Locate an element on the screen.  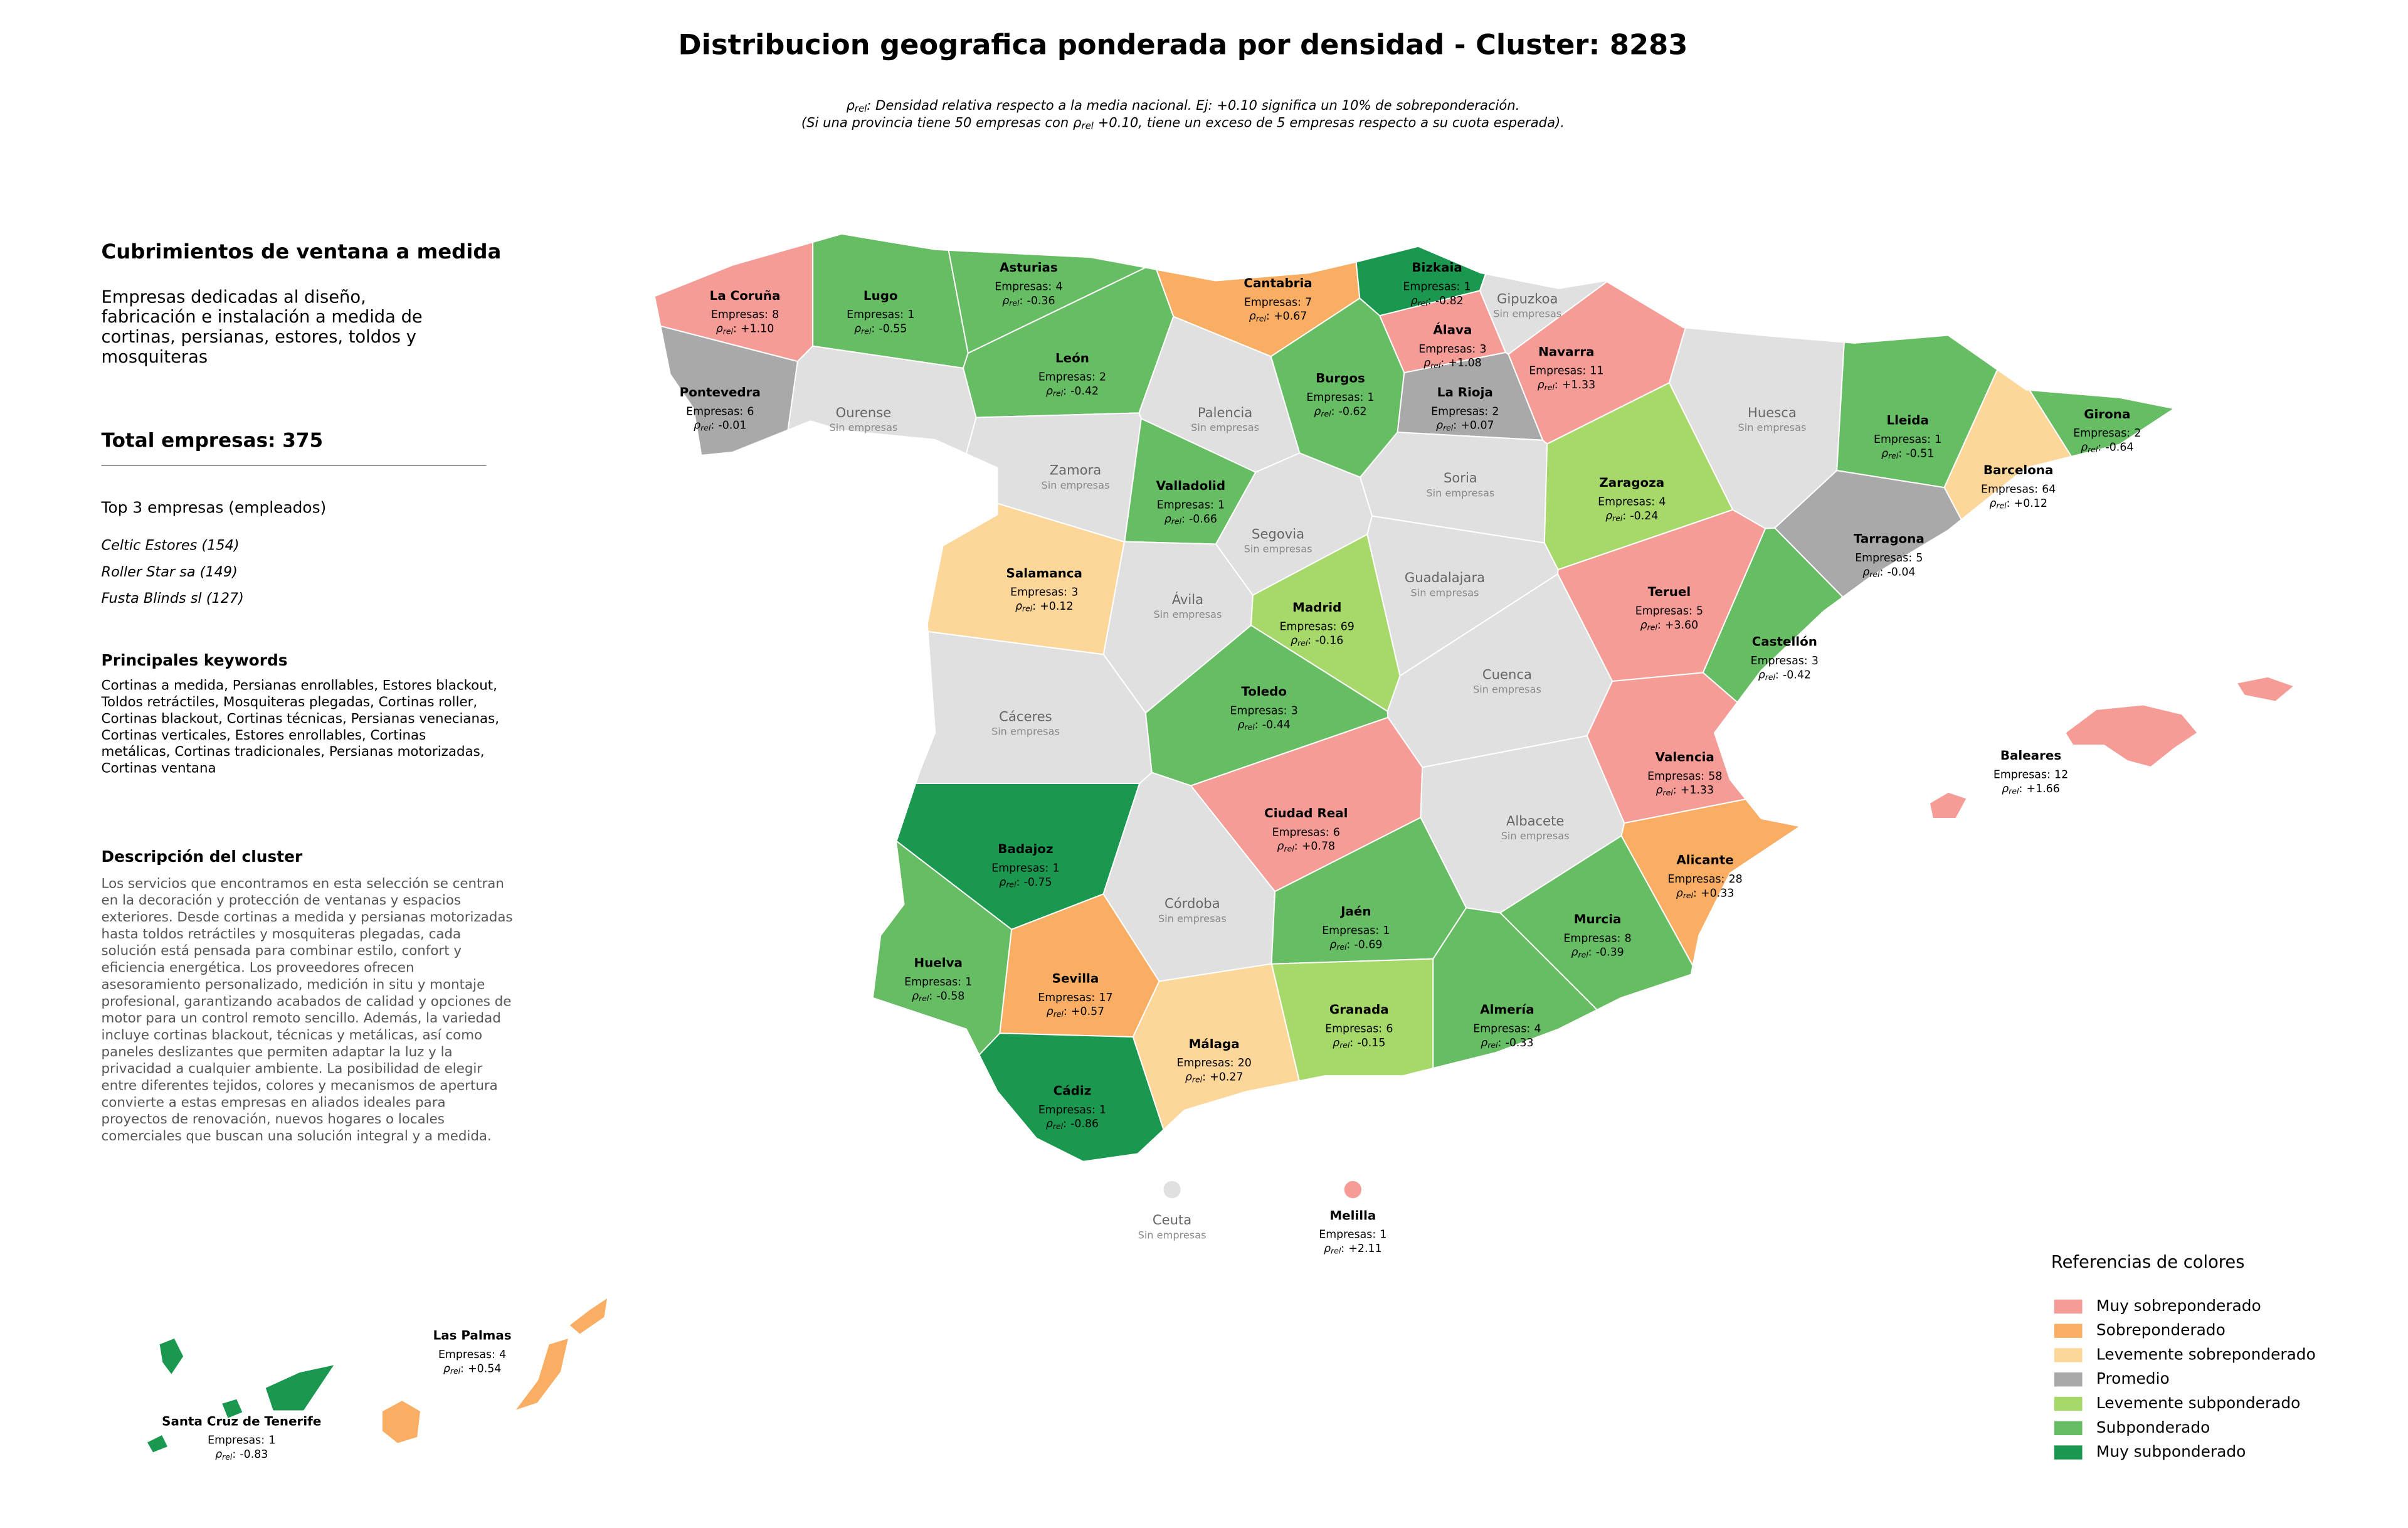
province-name: Melilla is located at coordinates (1352, 1215).